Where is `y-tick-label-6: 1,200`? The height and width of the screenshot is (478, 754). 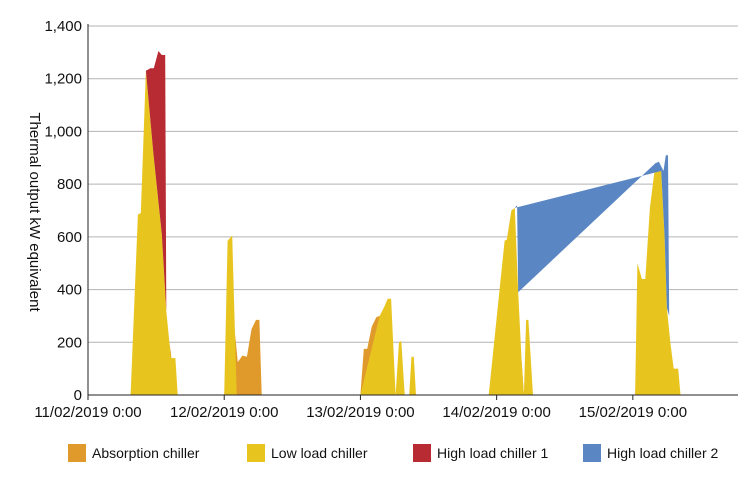 y-tick-label-6: 1,200 is located at coordinates (63, 79).